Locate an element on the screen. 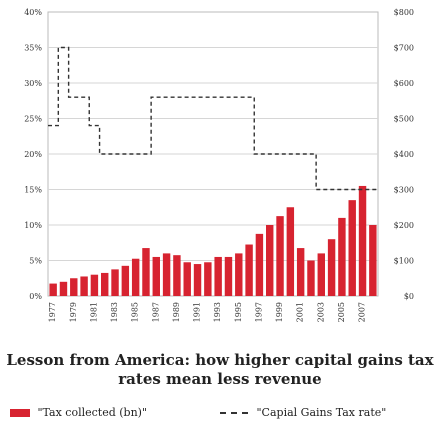 The width and height of the screenshot is (440, 440). right-tick-label: $200 is located at coordinates (404, 225).